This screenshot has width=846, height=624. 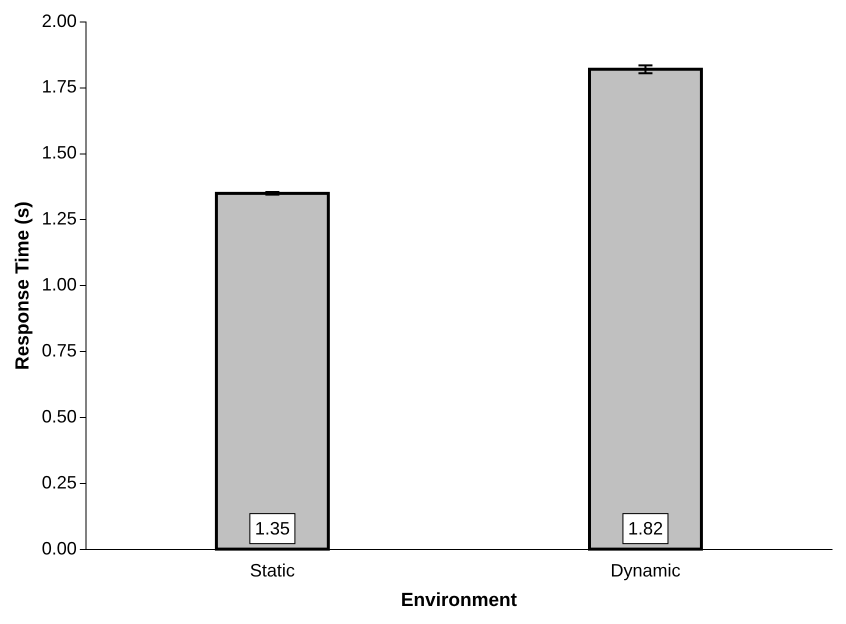 What do you see at coordinates (272, 528) in the screenshot?
I see `data-label: 1.35` at bounding box center [272, 528].